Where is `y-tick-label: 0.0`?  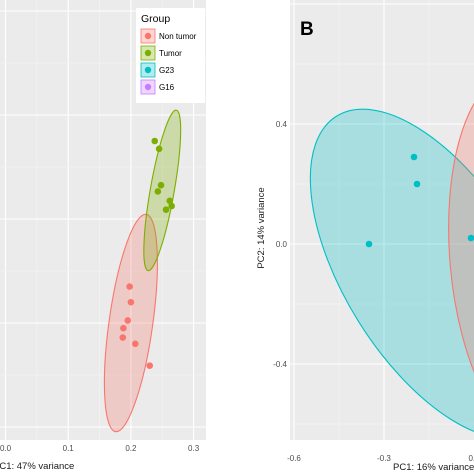 y-tick-label: 0.0 is located at coordinates (282, 244).